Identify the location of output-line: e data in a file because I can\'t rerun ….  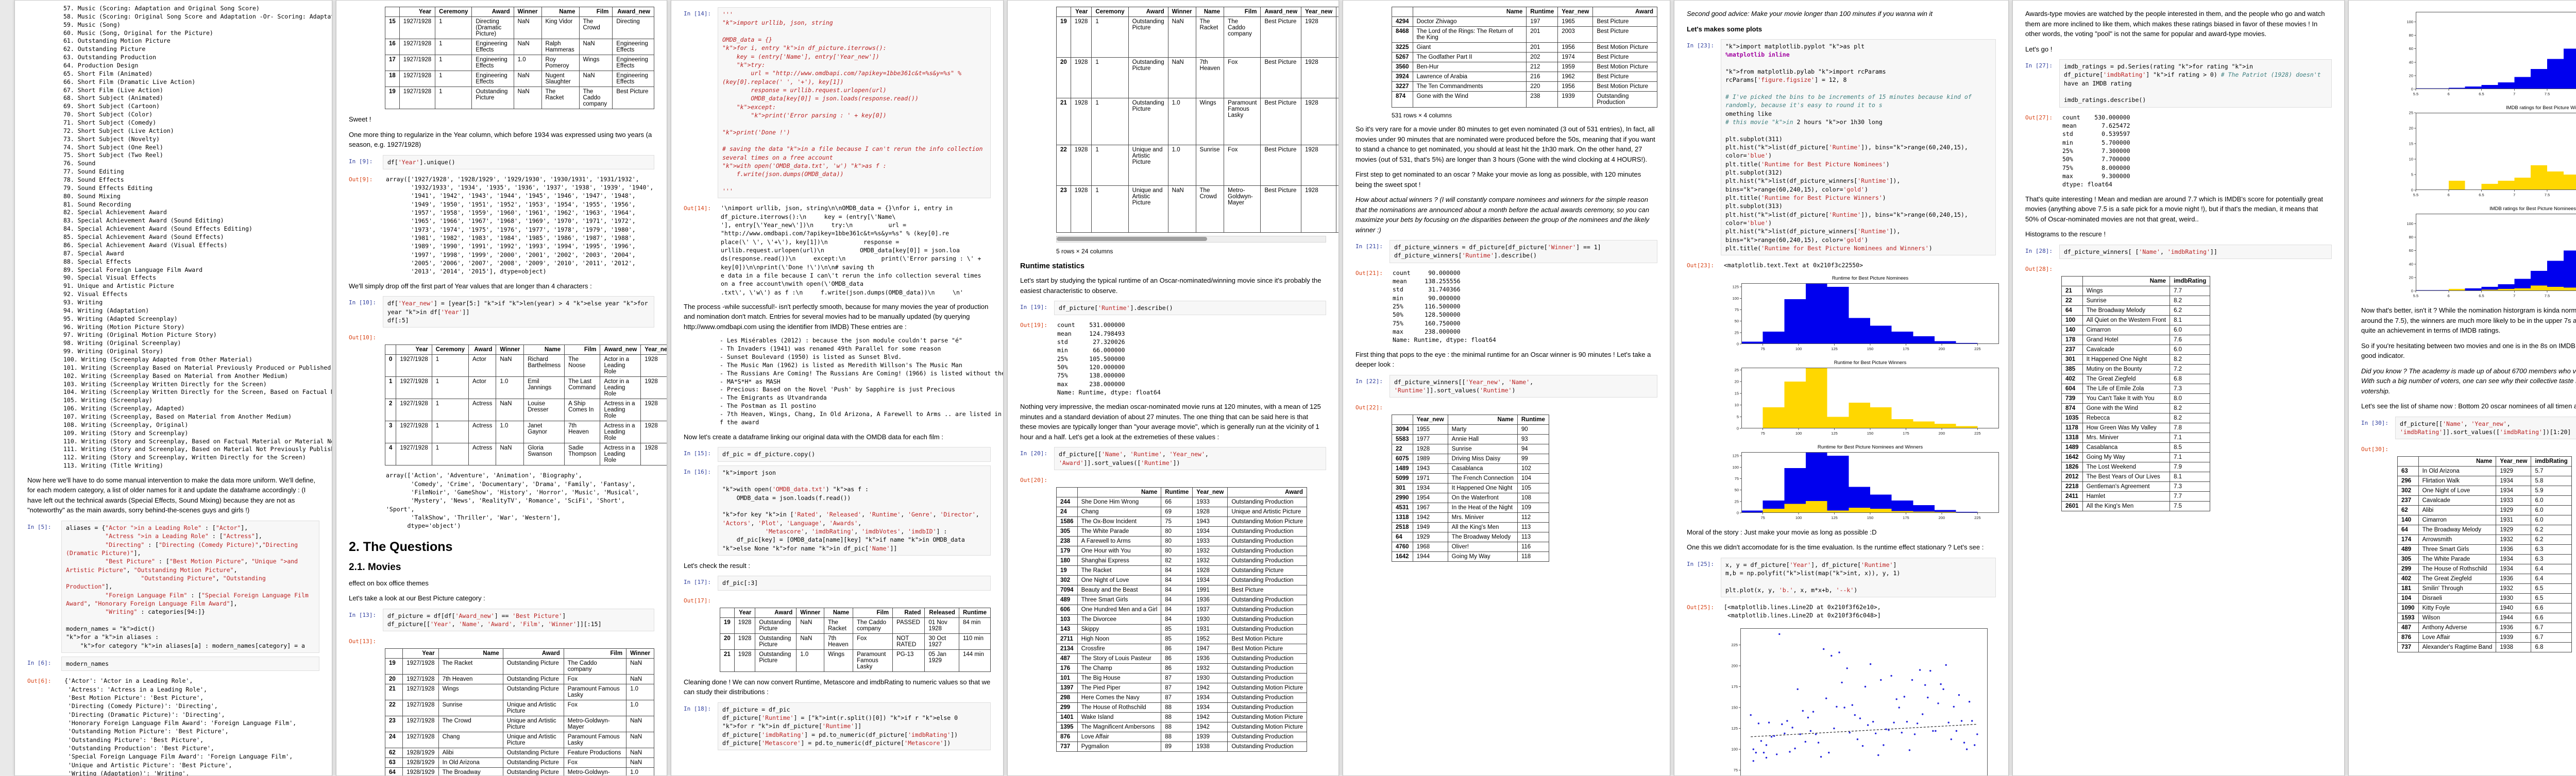
(853, 279).